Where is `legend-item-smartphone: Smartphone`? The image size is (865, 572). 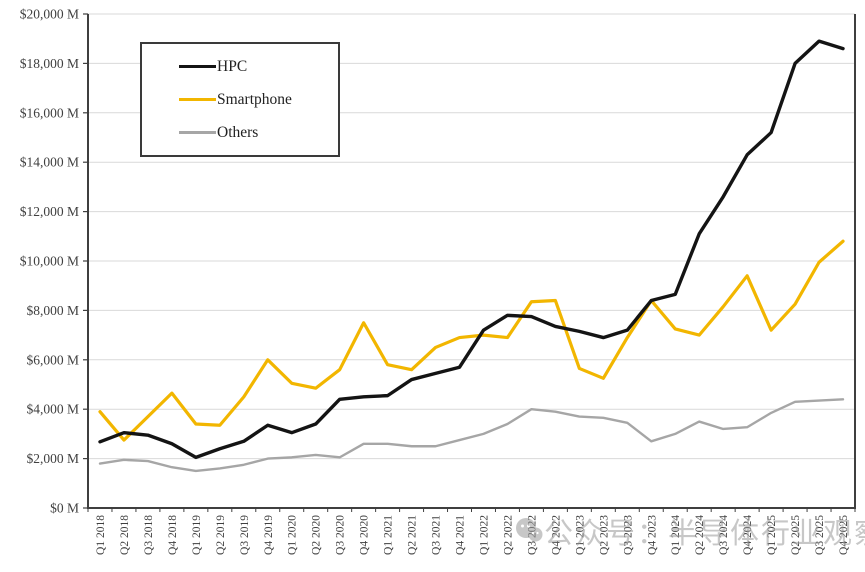 legend-item-smartphone: Smartphone is located at coordinates (258, 100).